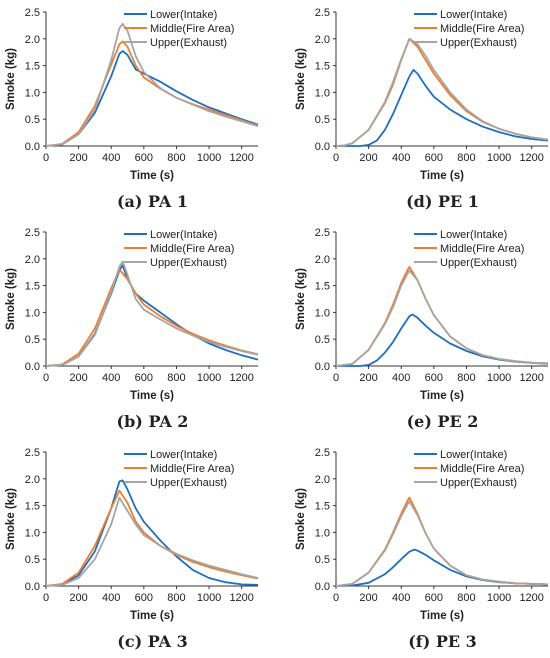 The width and height of the screenshot is (550, 658). I want to click on panel-caption: (e) PE 2, so click(442, 421).